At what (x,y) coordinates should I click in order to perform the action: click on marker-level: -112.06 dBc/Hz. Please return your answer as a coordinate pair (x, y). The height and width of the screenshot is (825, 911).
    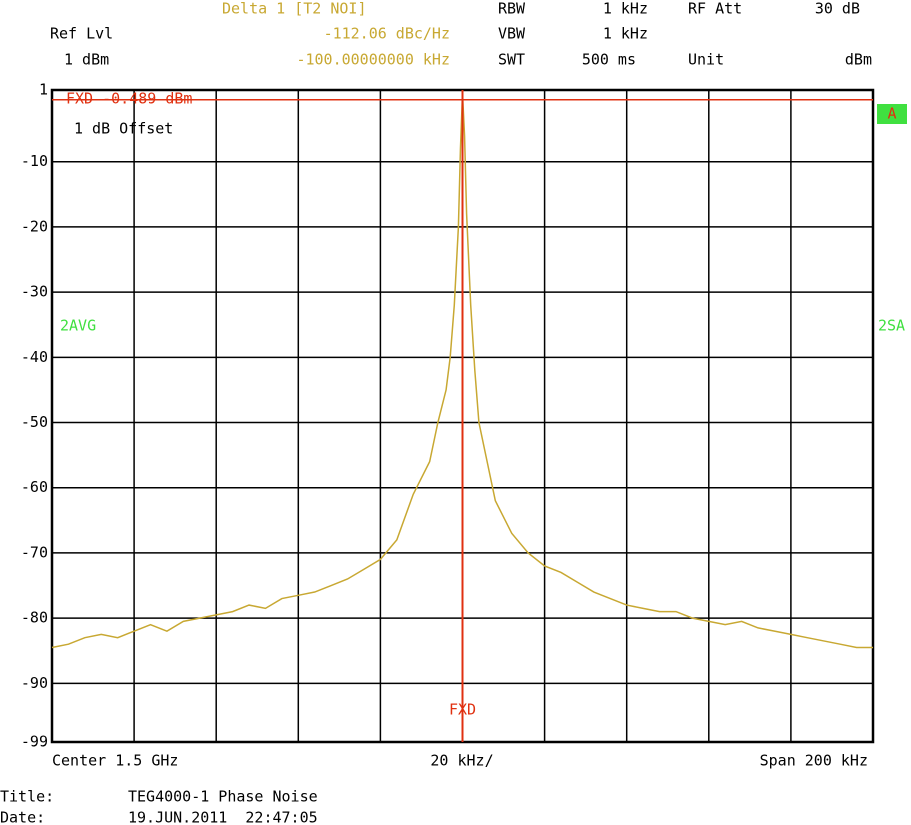
    Looking at the image, I should click on (387, 34).